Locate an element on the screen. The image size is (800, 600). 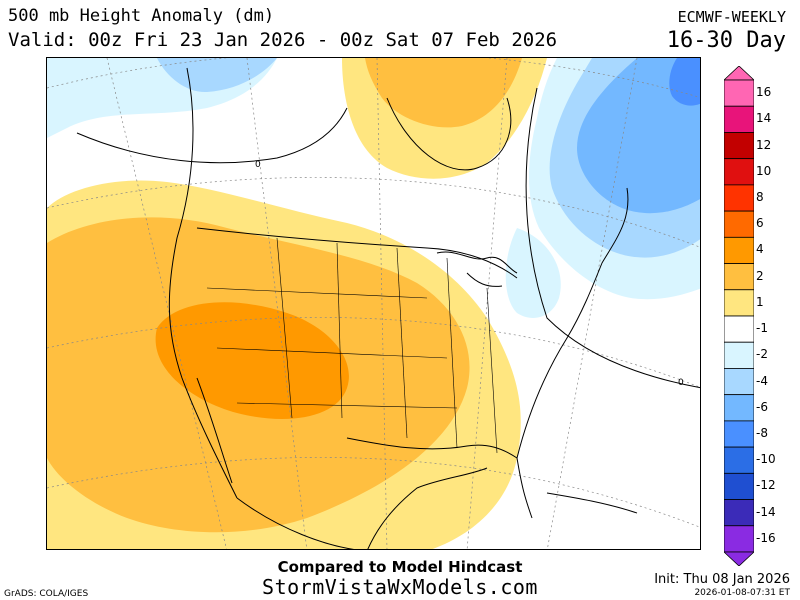
legend-label: 8 is located at coordinates (760, 197).